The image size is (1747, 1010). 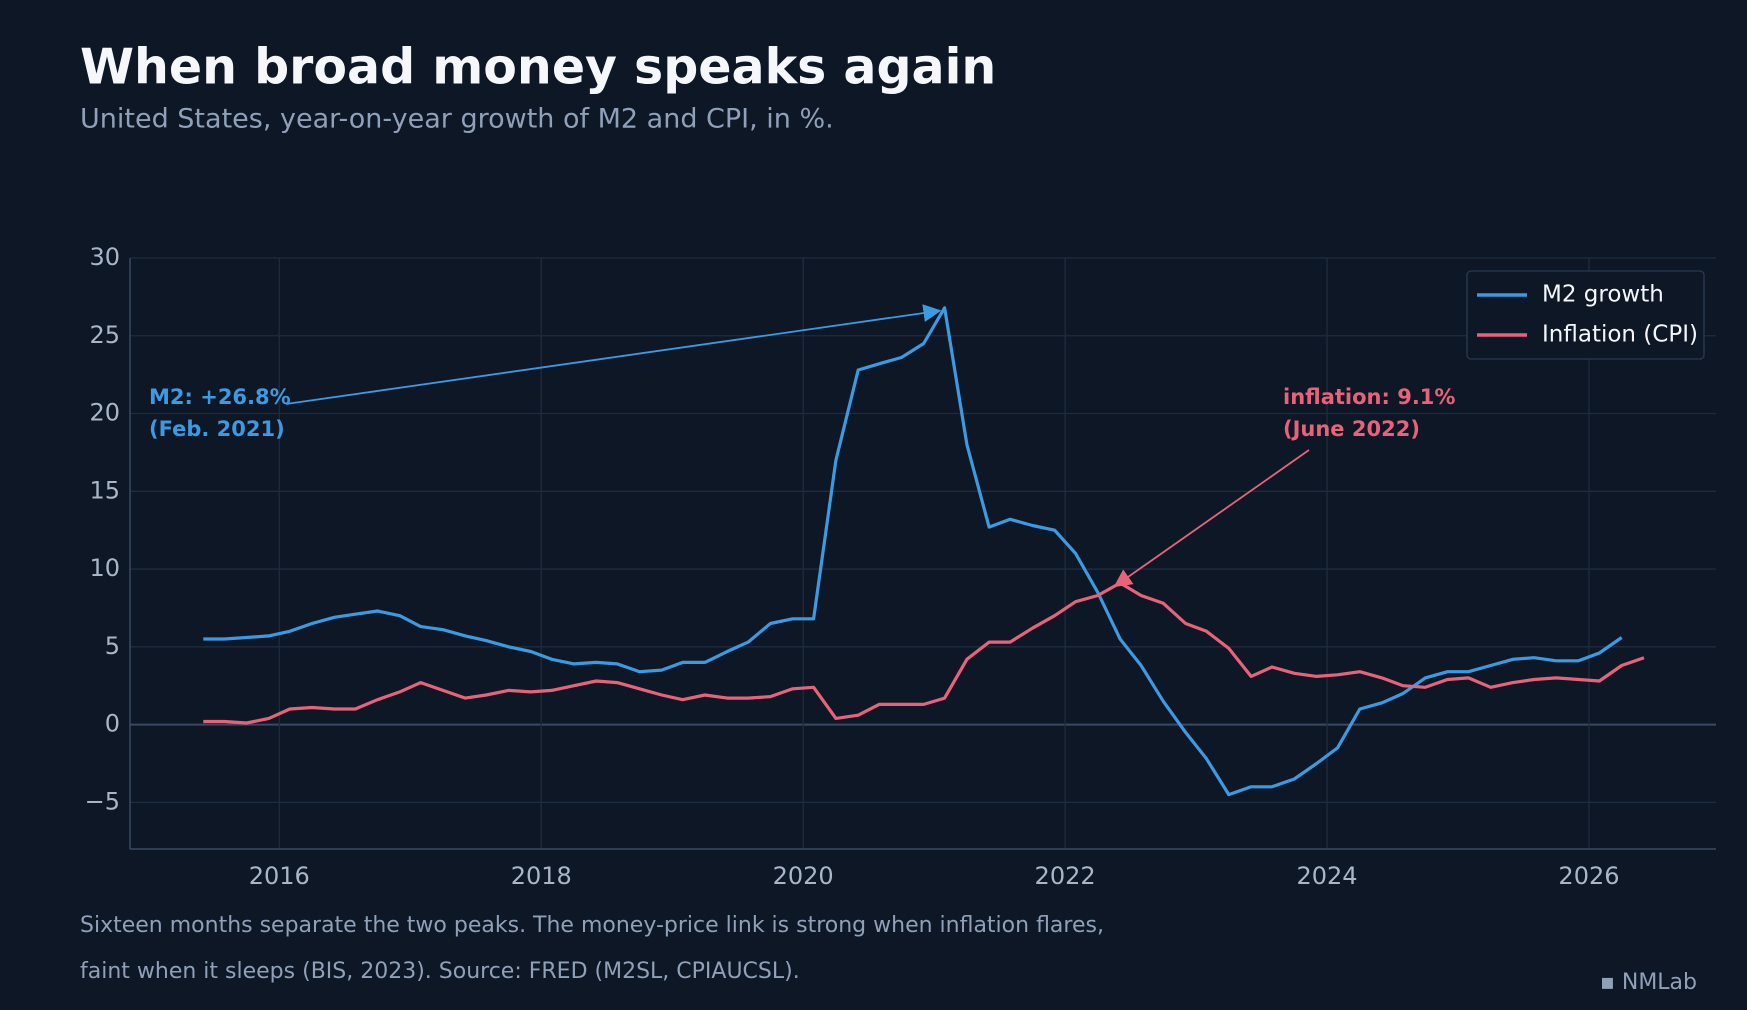 I want to click on brand: ▪ NMLab, so click(x=1648, y=982).